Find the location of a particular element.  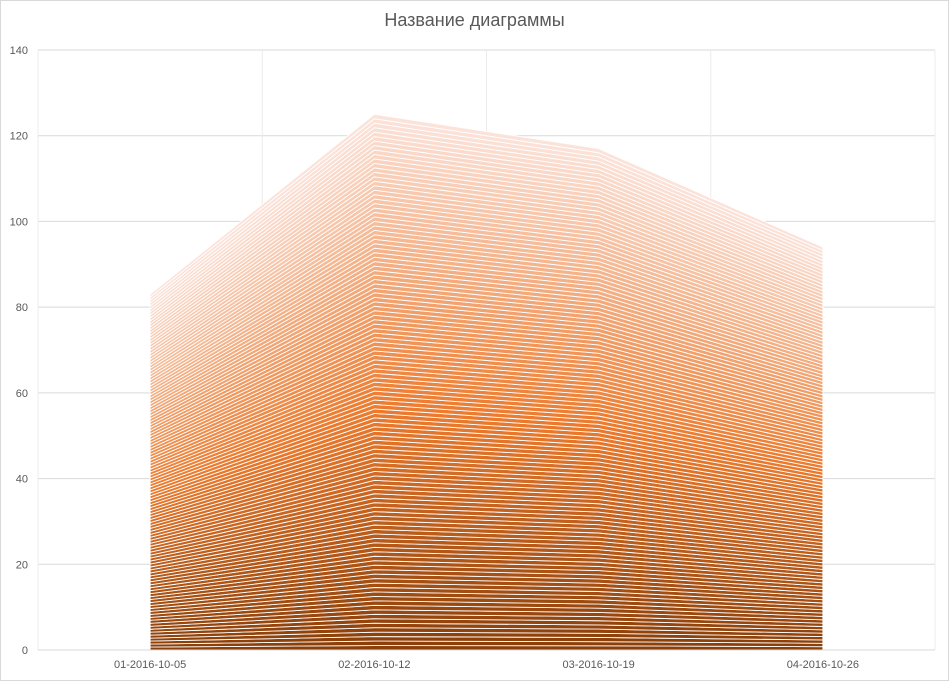

x-tick-label: 03-2016-10-19 is located at coordinates (599, 665).